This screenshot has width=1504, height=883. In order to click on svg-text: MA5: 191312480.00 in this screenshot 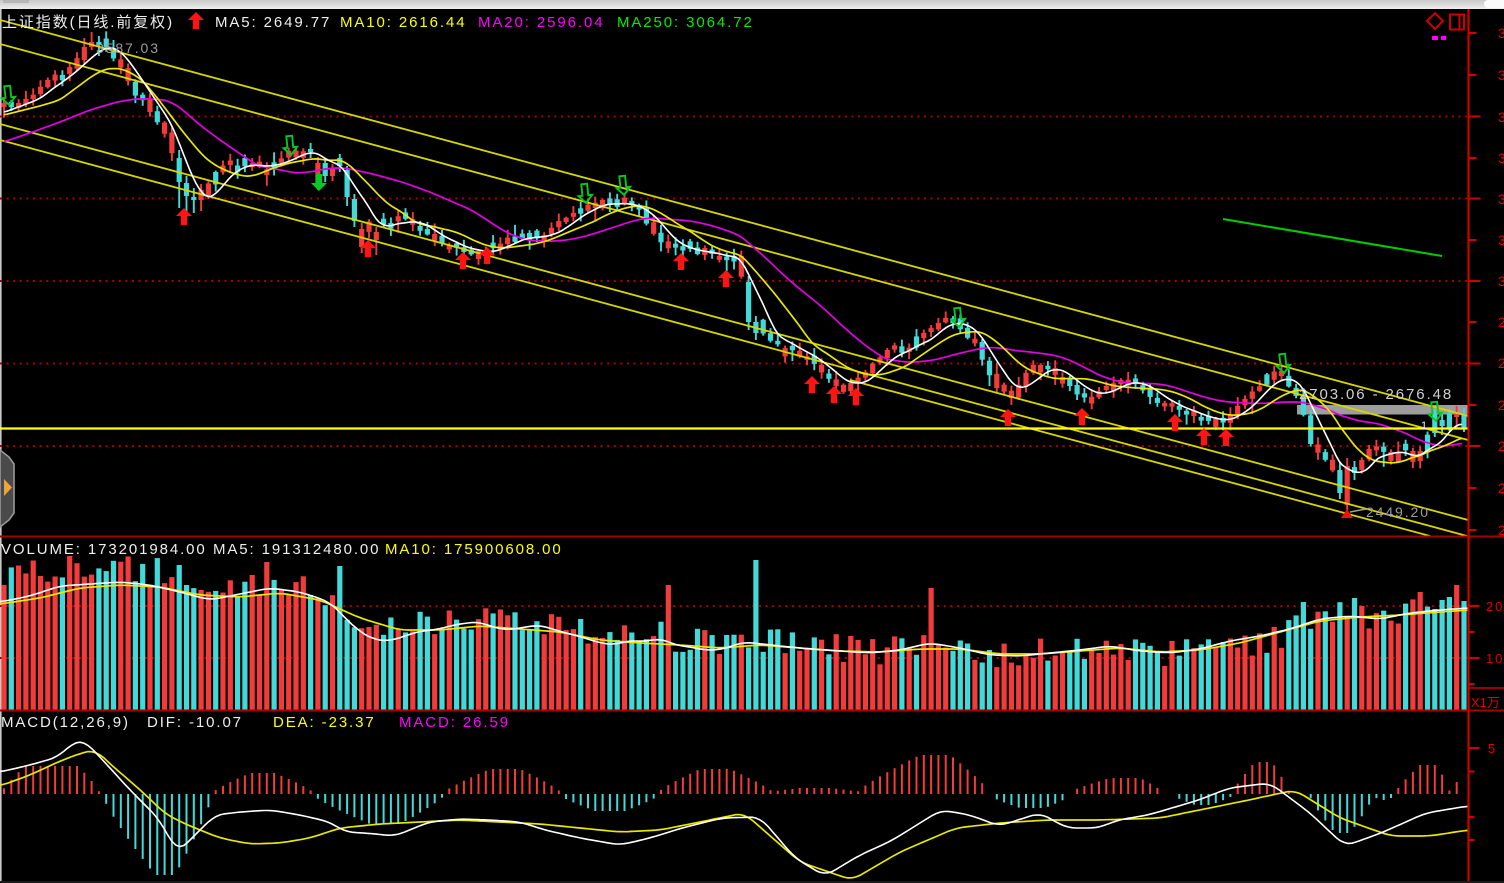, I will do `click(296, 549)`.